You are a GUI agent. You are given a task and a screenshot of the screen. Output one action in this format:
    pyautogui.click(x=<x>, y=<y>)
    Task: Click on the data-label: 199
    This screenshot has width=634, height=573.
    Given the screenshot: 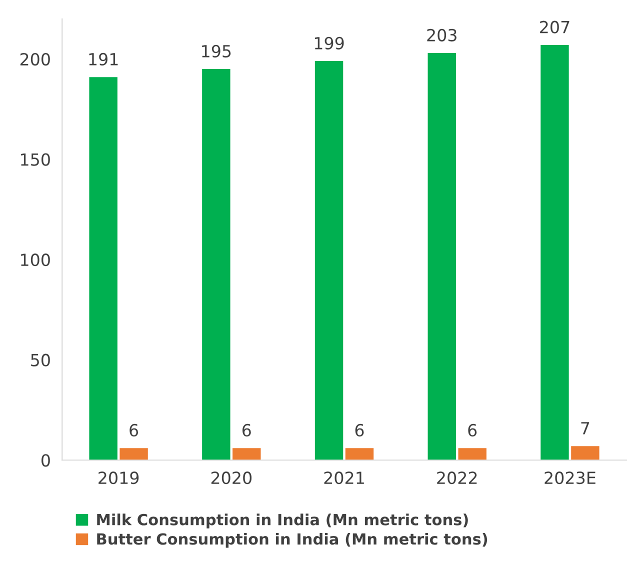 What is the action you would take?
    pyautogui.click(x=329, y=43)
    